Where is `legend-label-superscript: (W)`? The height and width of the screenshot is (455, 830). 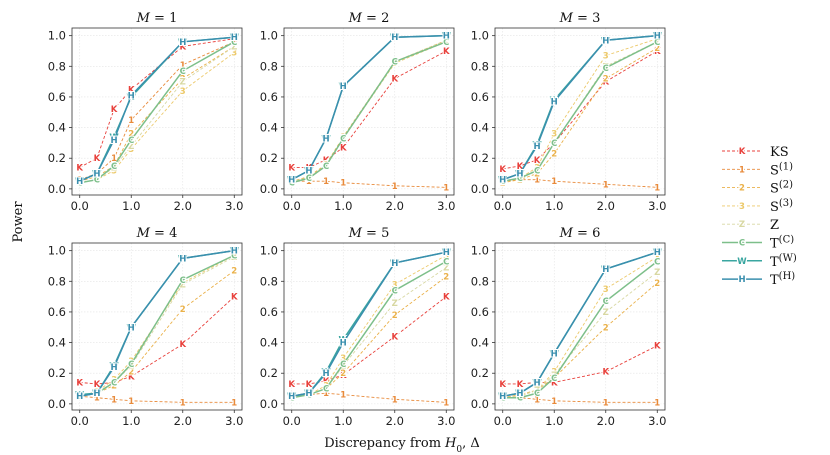 legend-label-superscript: (W) is located at coordinates (788, 257).